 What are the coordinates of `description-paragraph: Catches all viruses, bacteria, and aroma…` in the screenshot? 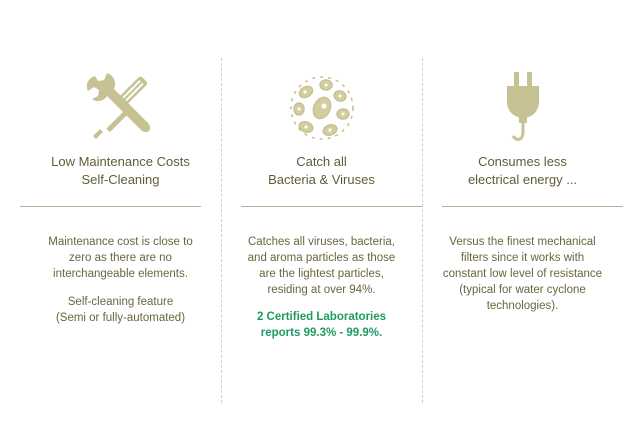 It's located at (321, 266).